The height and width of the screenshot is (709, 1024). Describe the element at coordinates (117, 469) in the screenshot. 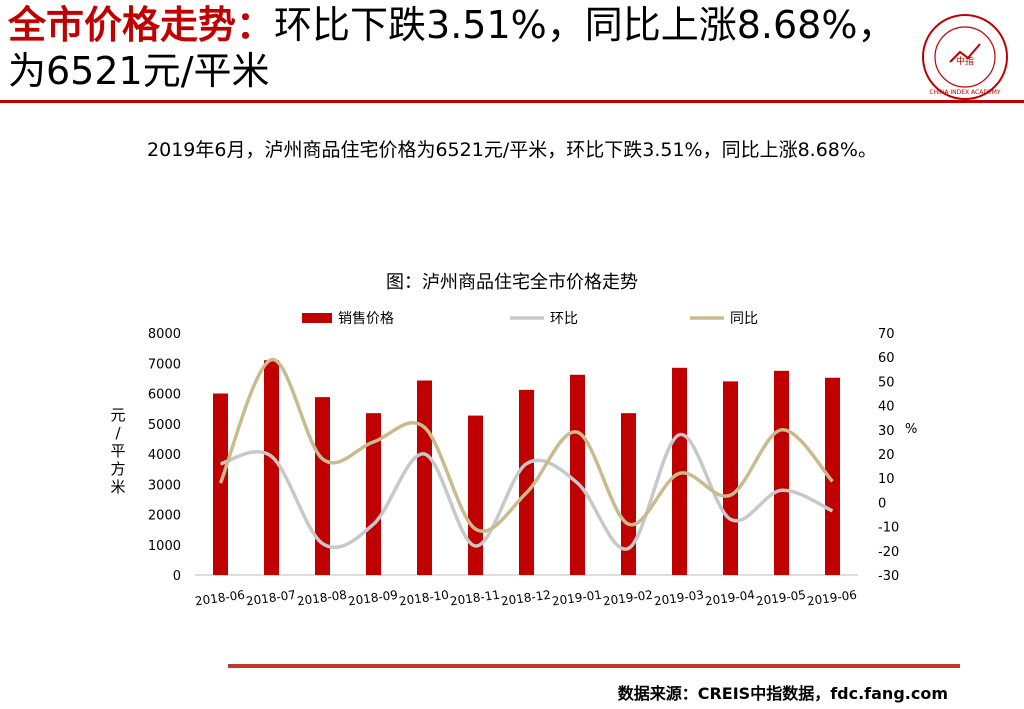

I see `left-axis-label-char: 方` at that location.